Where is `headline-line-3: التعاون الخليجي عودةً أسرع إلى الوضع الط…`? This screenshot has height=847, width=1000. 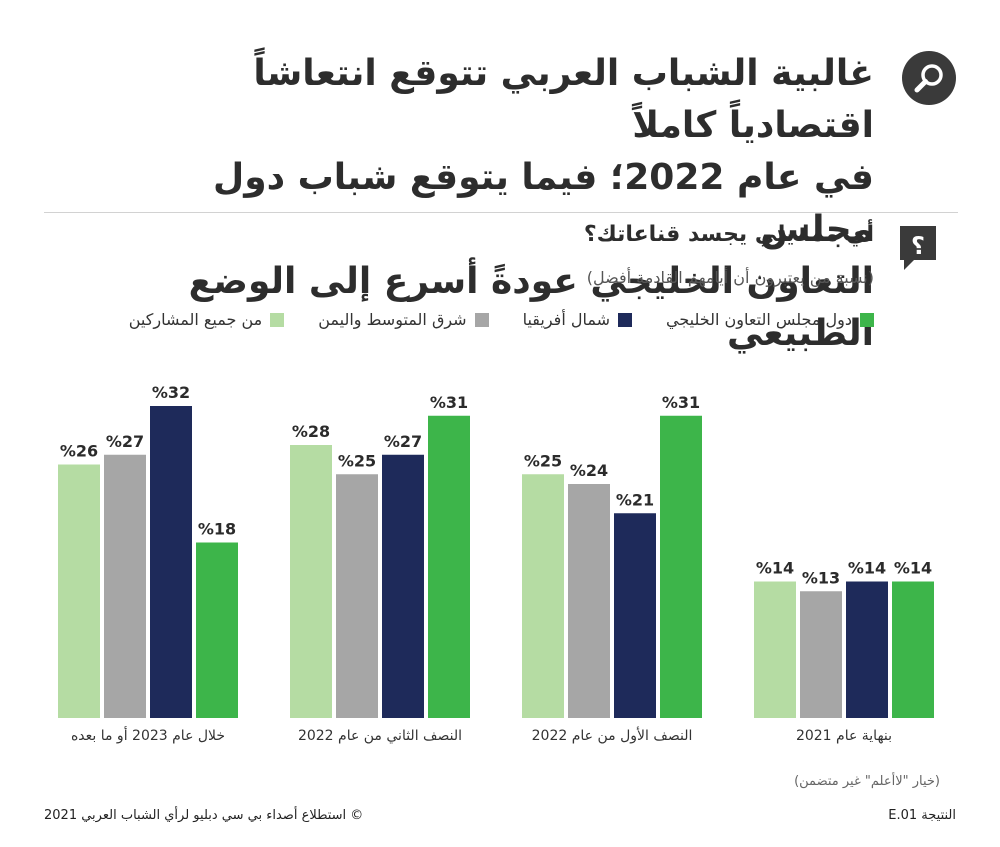
headline-line-3: التعاون الخليجي عودةً أسرع إلى الوضع الط… is located at coordinates (531, 307).